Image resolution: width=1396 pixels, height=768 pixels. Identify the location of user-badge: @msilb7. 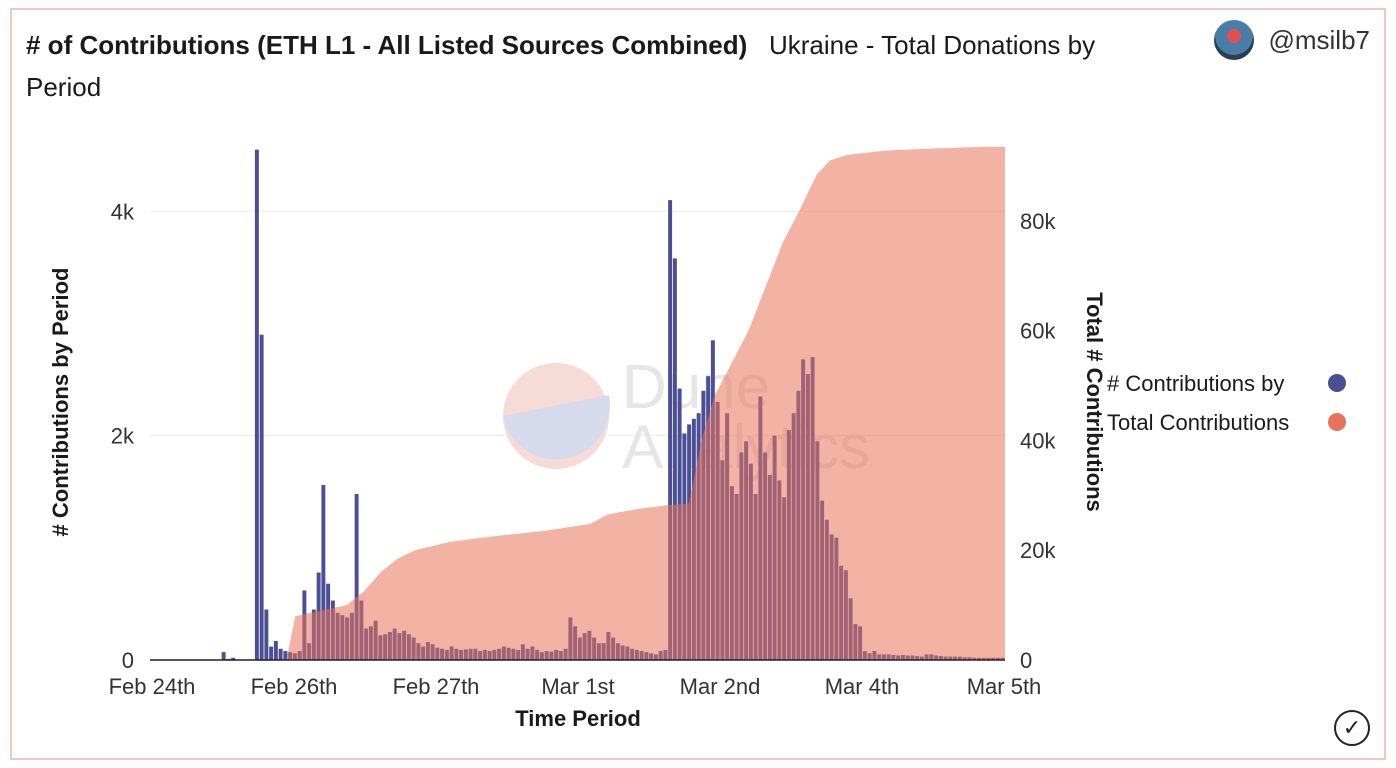
(1292, 40).